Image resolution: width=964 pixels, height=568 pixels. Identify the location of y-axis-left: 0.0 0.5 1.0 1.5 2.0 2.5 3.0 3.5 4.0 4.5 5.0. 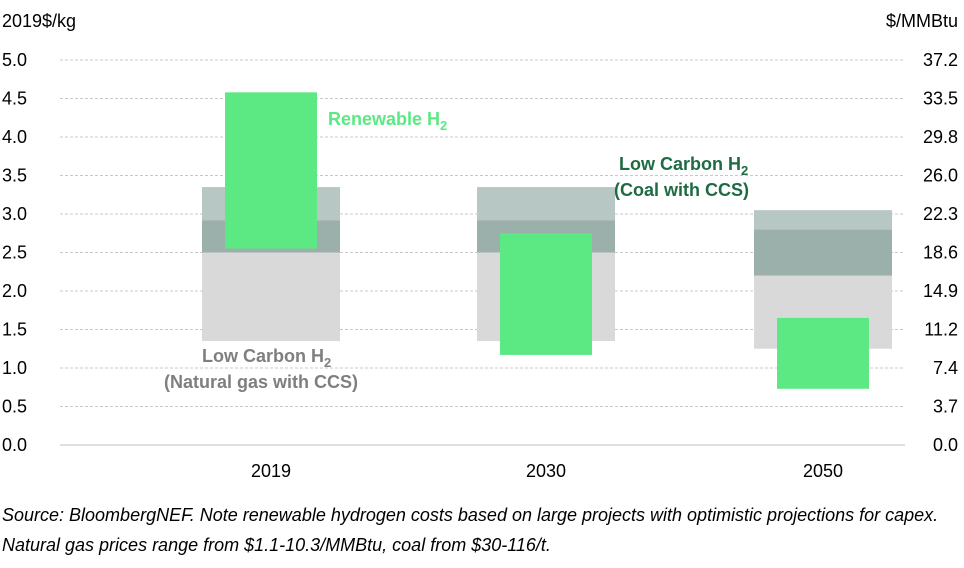
(14, 252).